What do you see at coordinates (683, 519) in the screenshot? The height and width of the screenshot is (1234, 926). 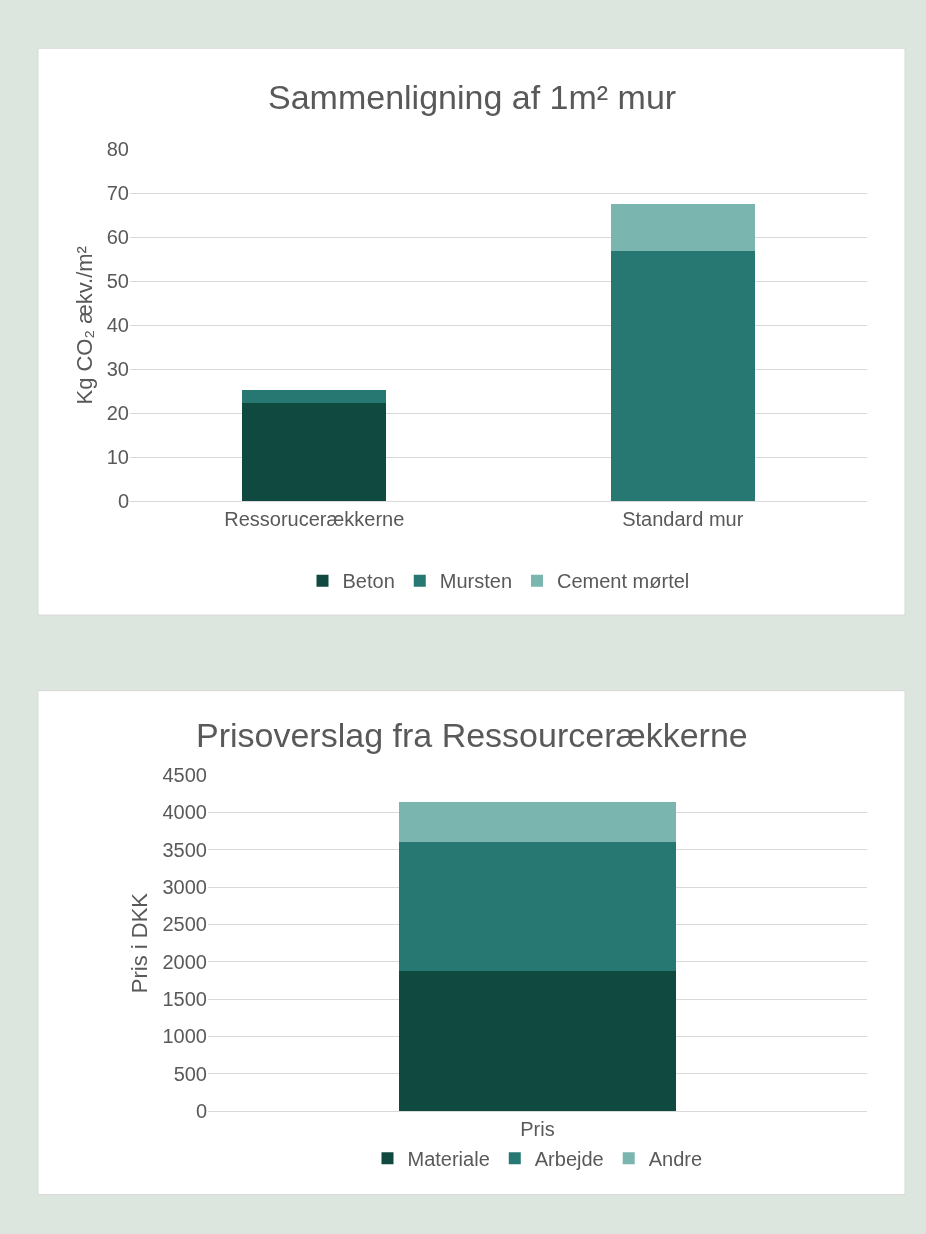 I see `x-tick-label: Standard mur` at bounding box center [683, 519].